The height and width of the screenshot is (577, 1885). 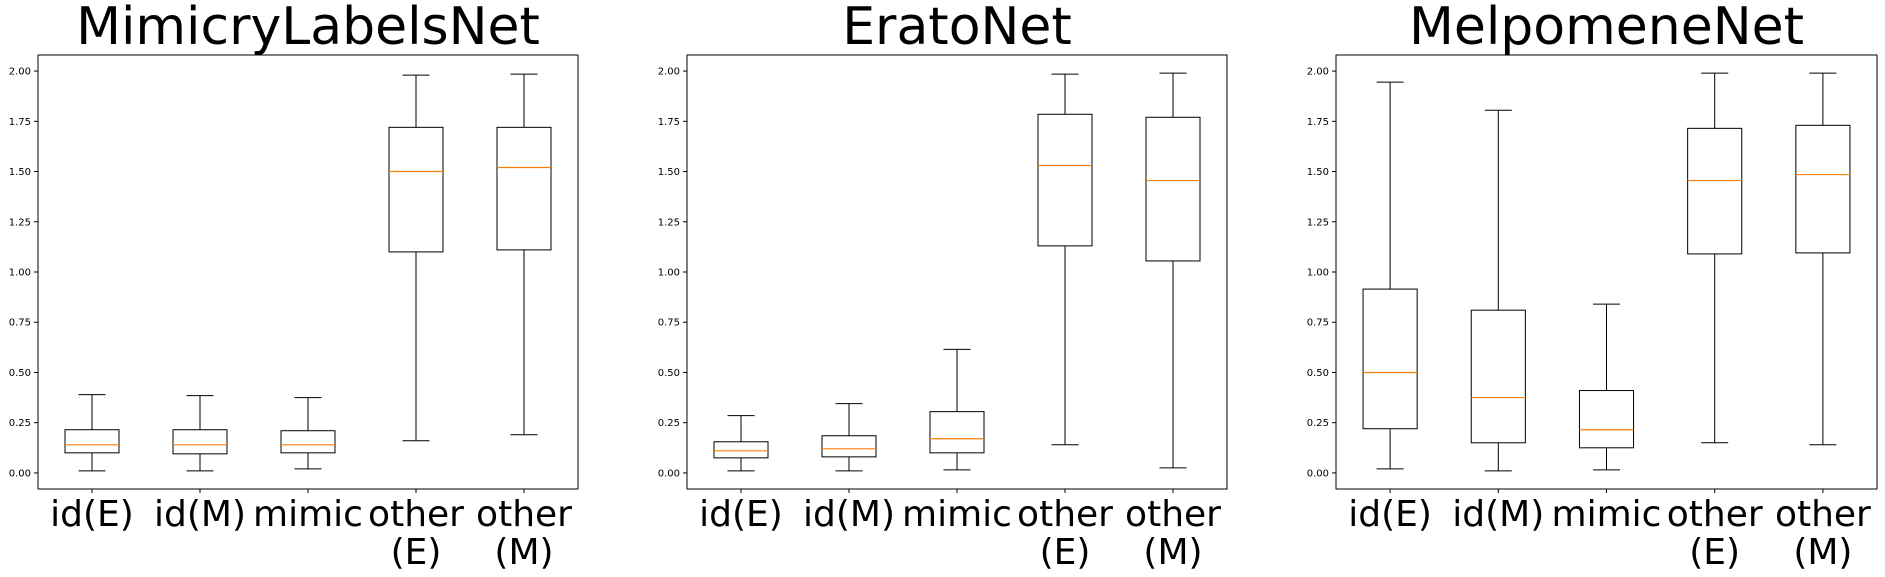 I want to click on chart-title: MimicryLabelsNet, so click(x=308, y=28).